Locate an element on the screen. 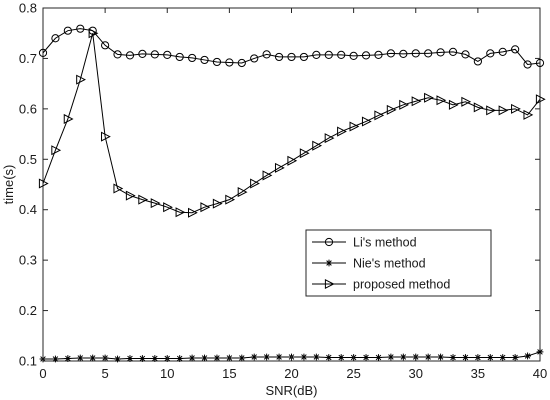 This screenshot has height=400, width=550. legend-label: Li's method is located at coordinates (385, 243).